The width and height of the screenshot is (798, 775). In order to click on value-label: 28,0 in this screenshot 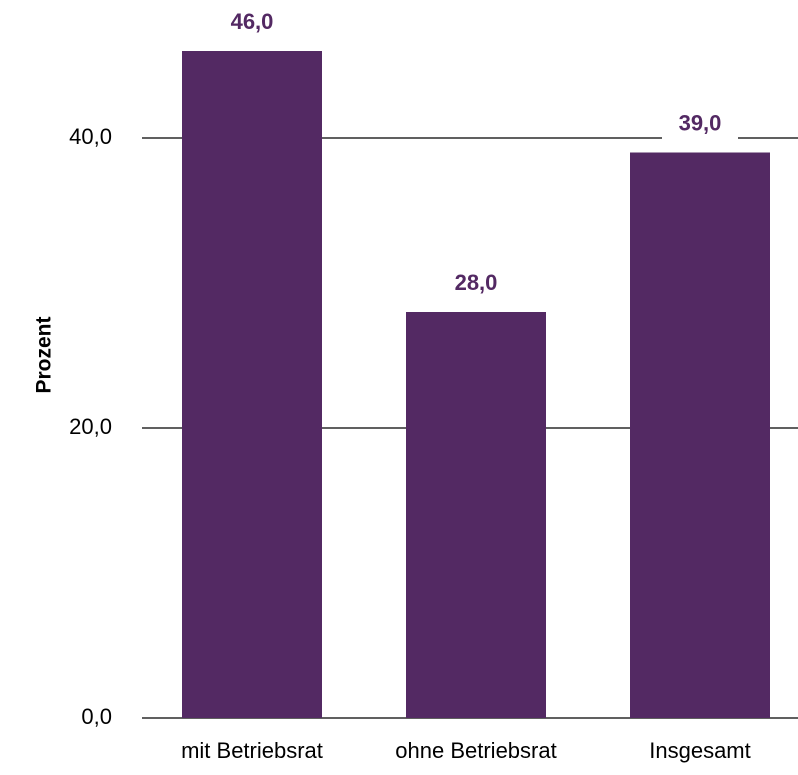, I will do `click(476, 282)`.